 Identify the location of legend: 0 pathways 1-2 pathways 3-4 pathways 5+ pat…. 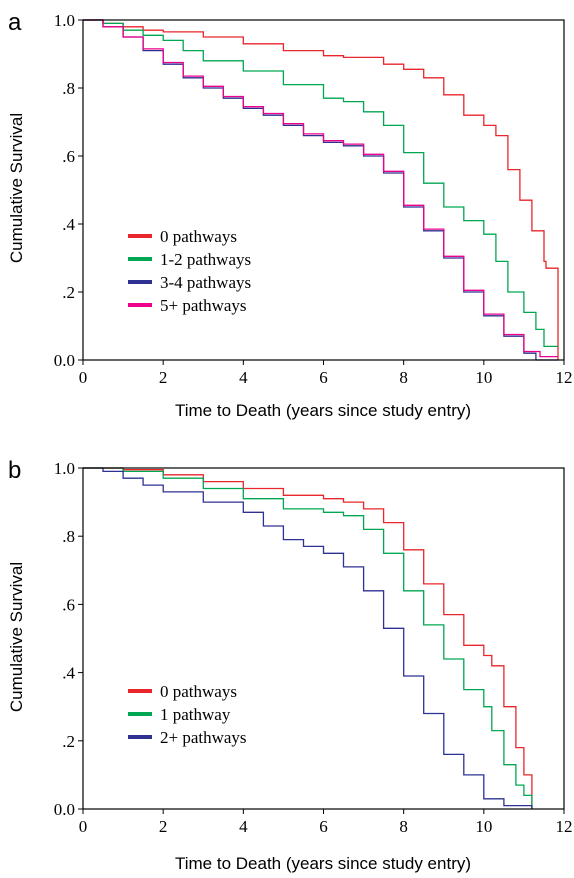
(189, 271).